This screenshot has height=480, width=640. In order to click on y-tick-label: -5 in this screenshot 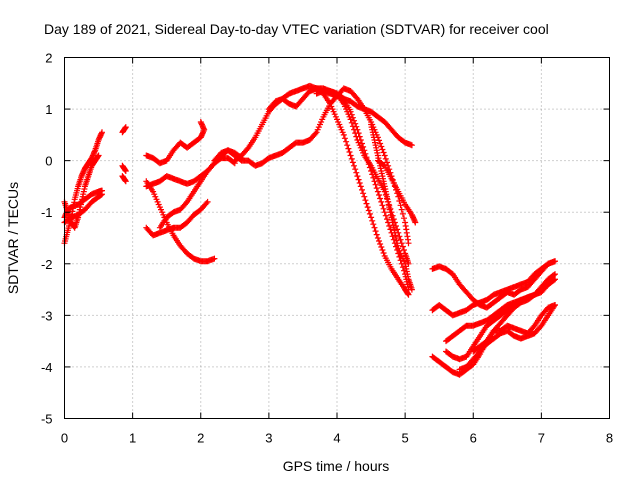, I will do `click(47, 419)`.